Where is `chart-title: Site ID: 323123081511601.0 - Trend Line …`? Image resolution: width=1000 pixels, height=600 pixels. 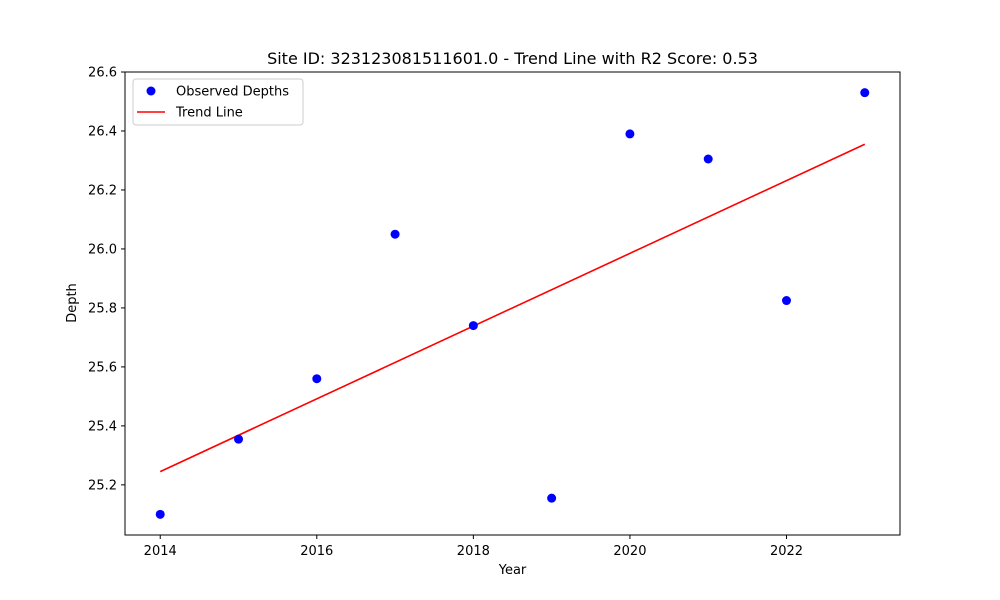
chart-title: Site ID: 323123081511601.0 - Trend Line … is located at coordinates (512, 58).